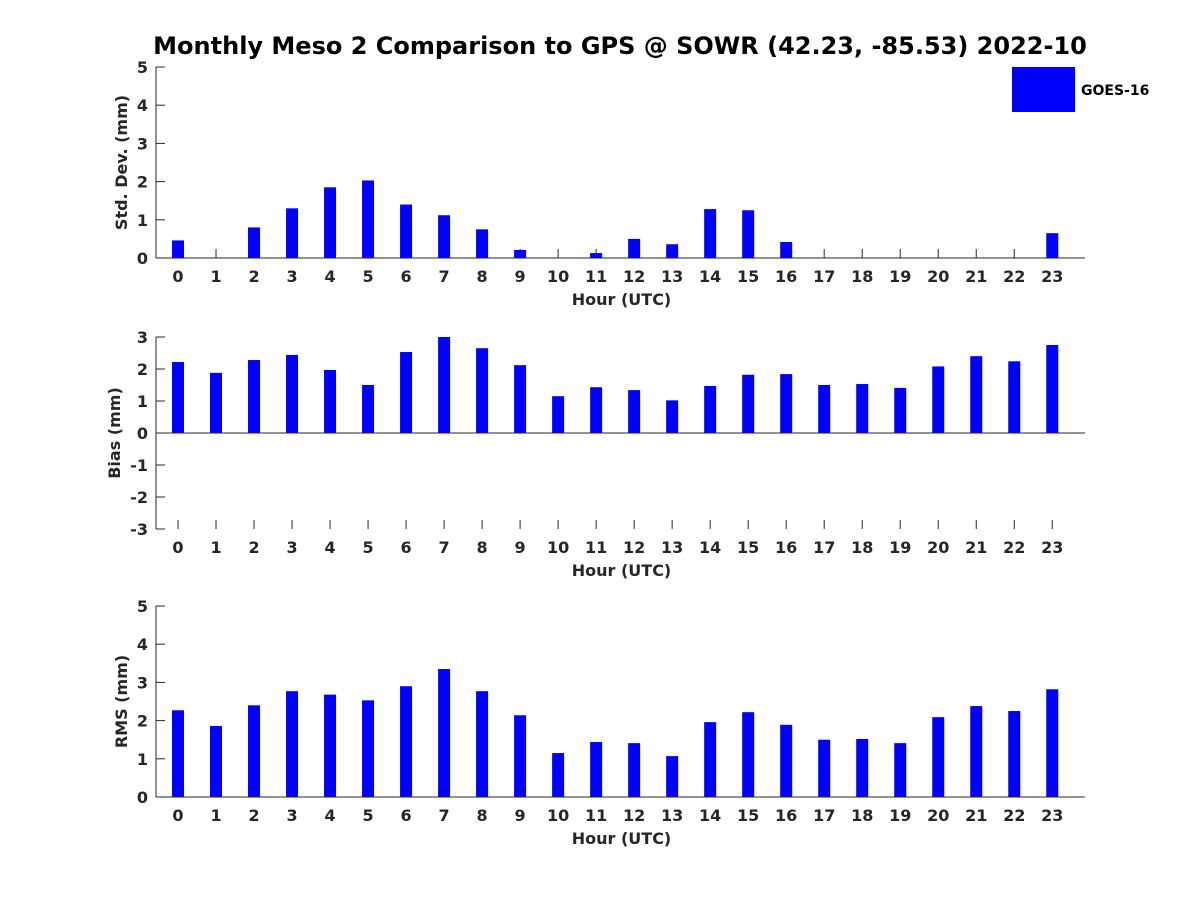  Describe the element at coordinates (367, 547) in the screenshot. I see `x-tick-label: 5` at that location.